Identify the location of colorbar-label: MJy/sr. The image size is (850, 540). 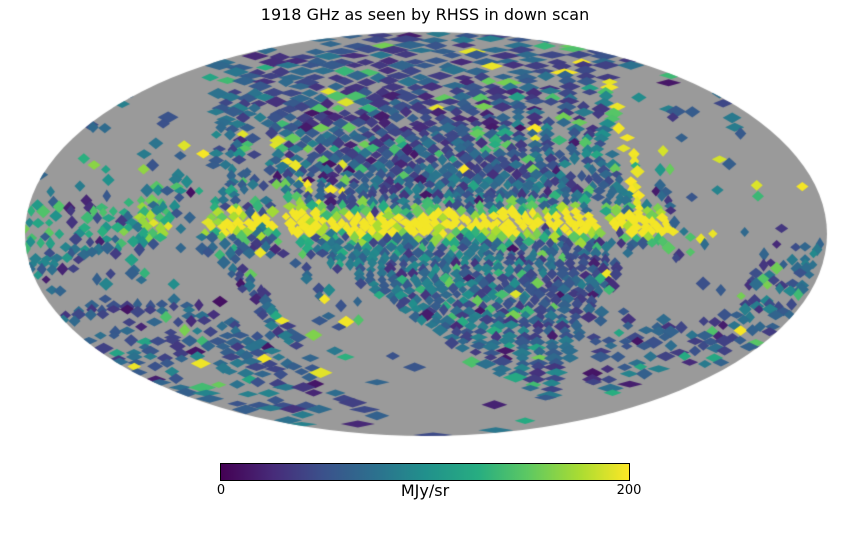
(425, 490).